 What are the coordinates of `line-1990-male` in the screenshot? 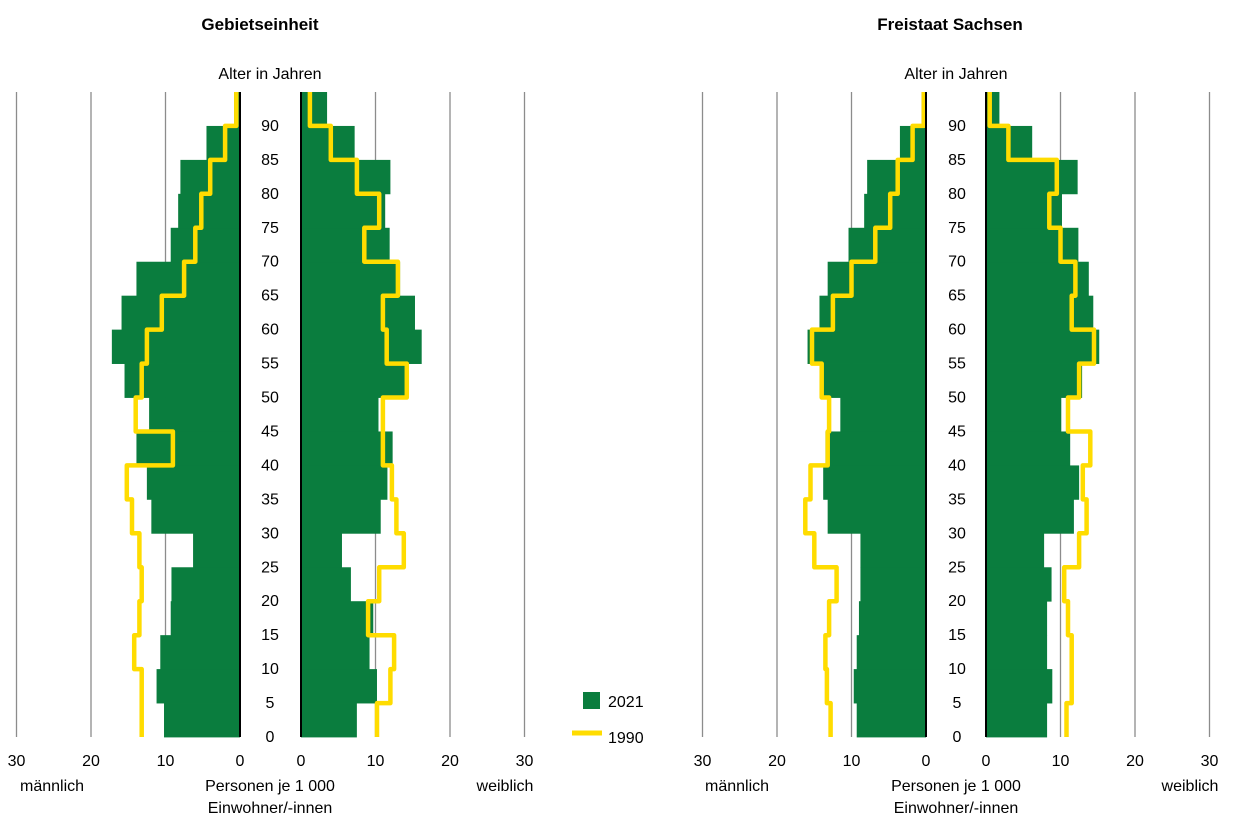 It's located at (181, 414).